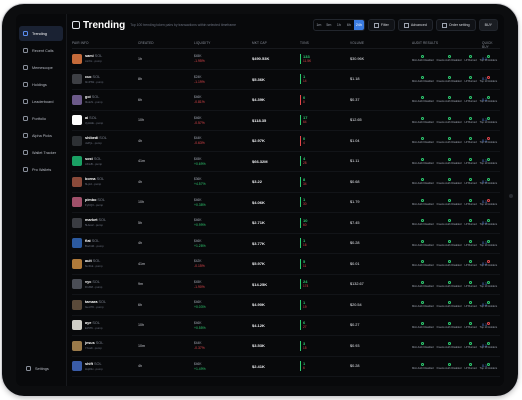 This screenshot has height=400, width=522. What do you see at coordinates (41, 152) in the screenshot?
I see `sidebar-item-wallet-tracker: Wallet Tracker` at bounding box center [41, 152].